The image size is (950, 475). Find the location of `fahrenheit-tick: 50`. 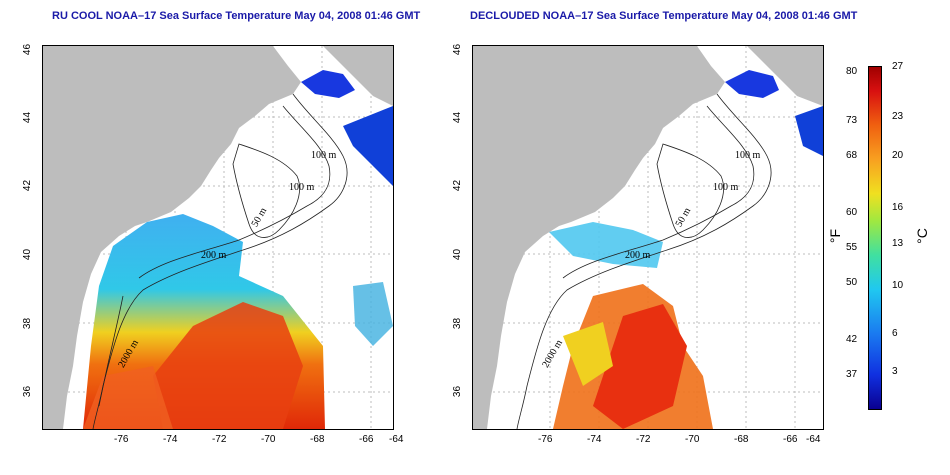

fahrenheit-tick: 50 is located at coordinates (852, 282).